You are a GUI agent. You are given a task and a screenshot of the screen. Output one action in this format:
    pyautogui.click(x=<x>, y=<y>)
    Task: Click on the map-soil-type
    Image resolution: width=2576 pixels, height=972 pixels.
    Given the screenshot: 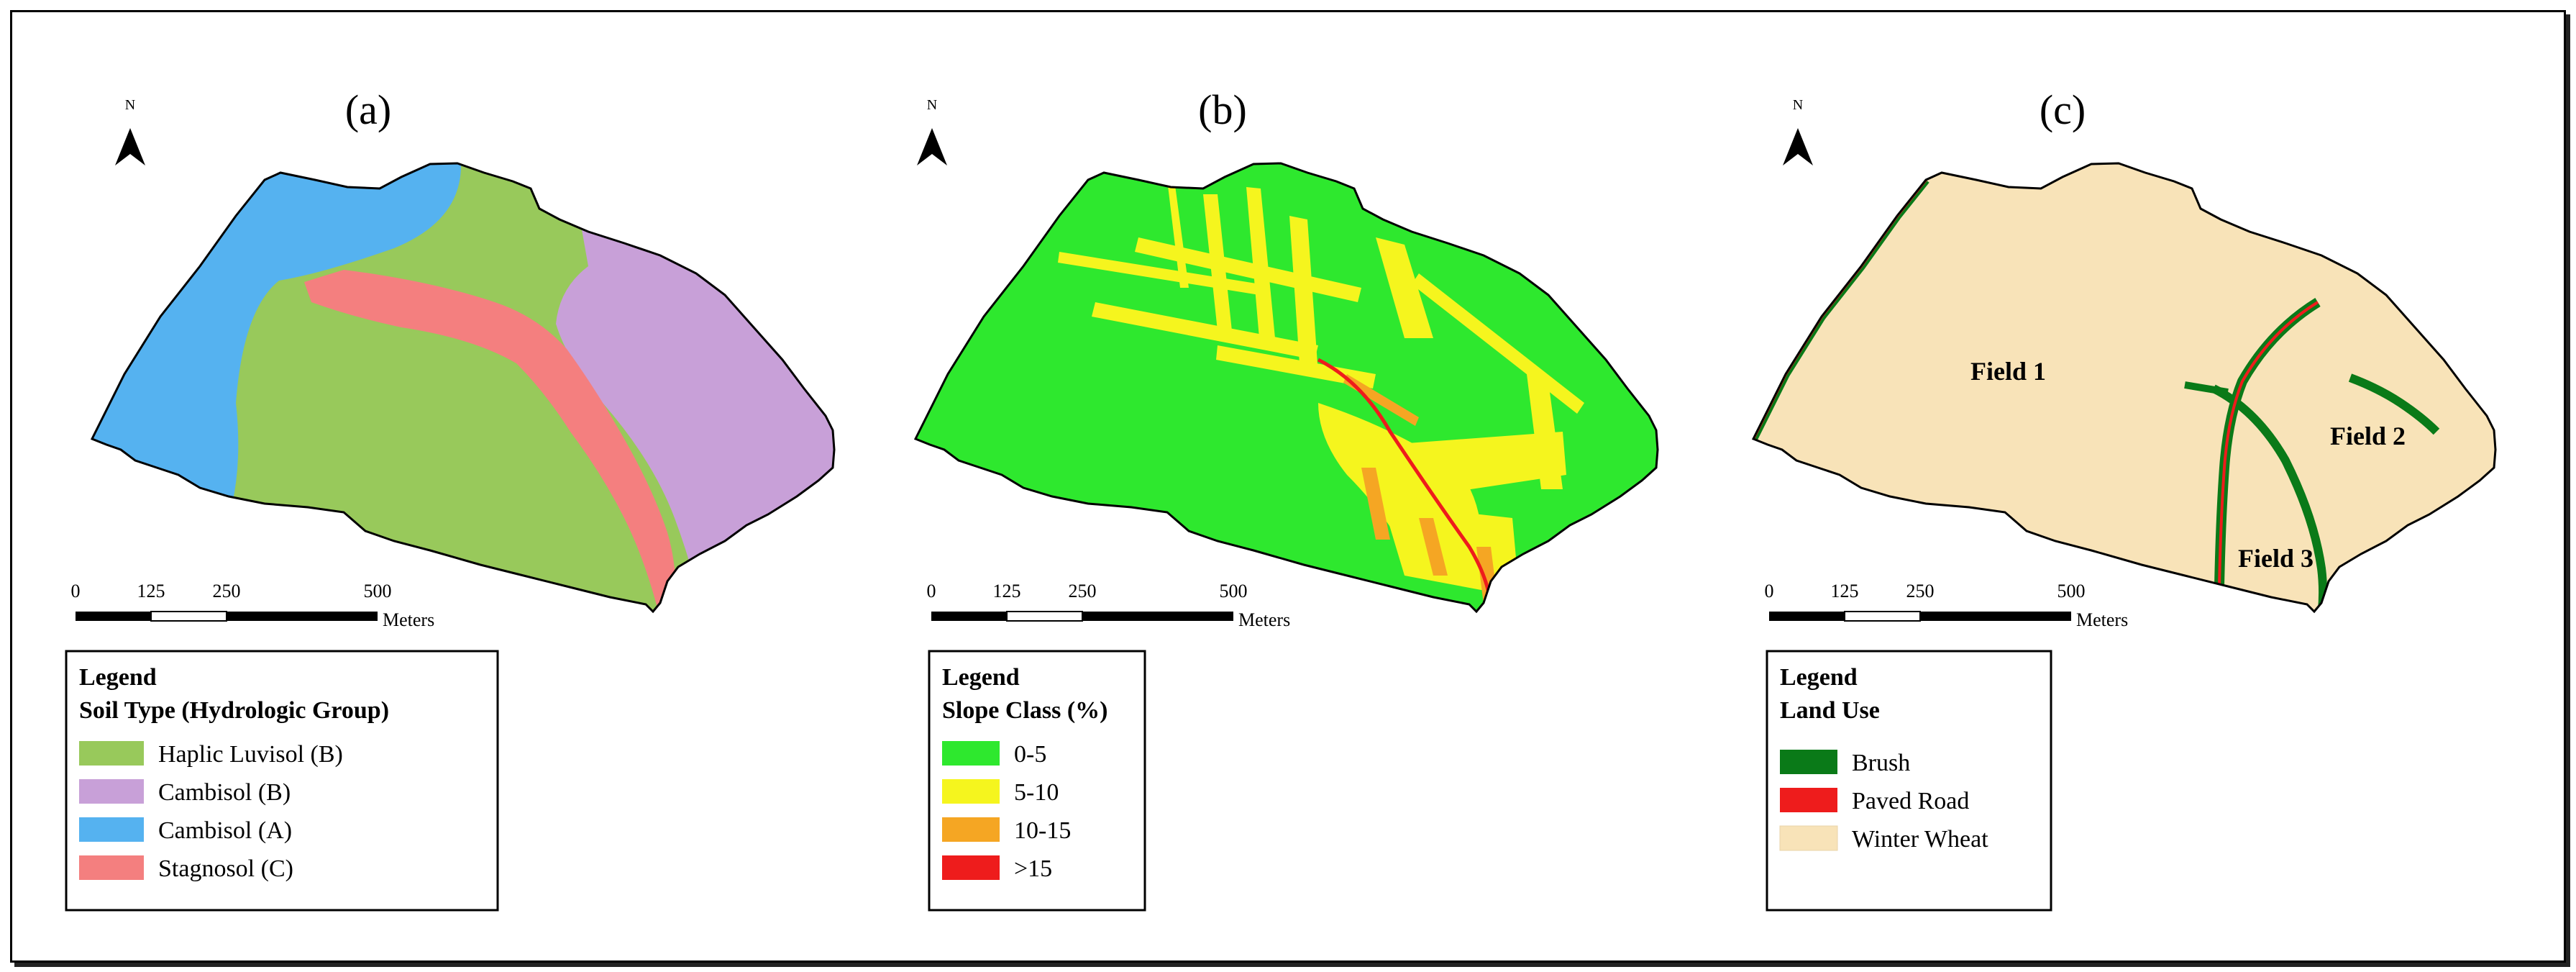 What is the action you would take?
    pyautogui.click(x=463, y=388)
    